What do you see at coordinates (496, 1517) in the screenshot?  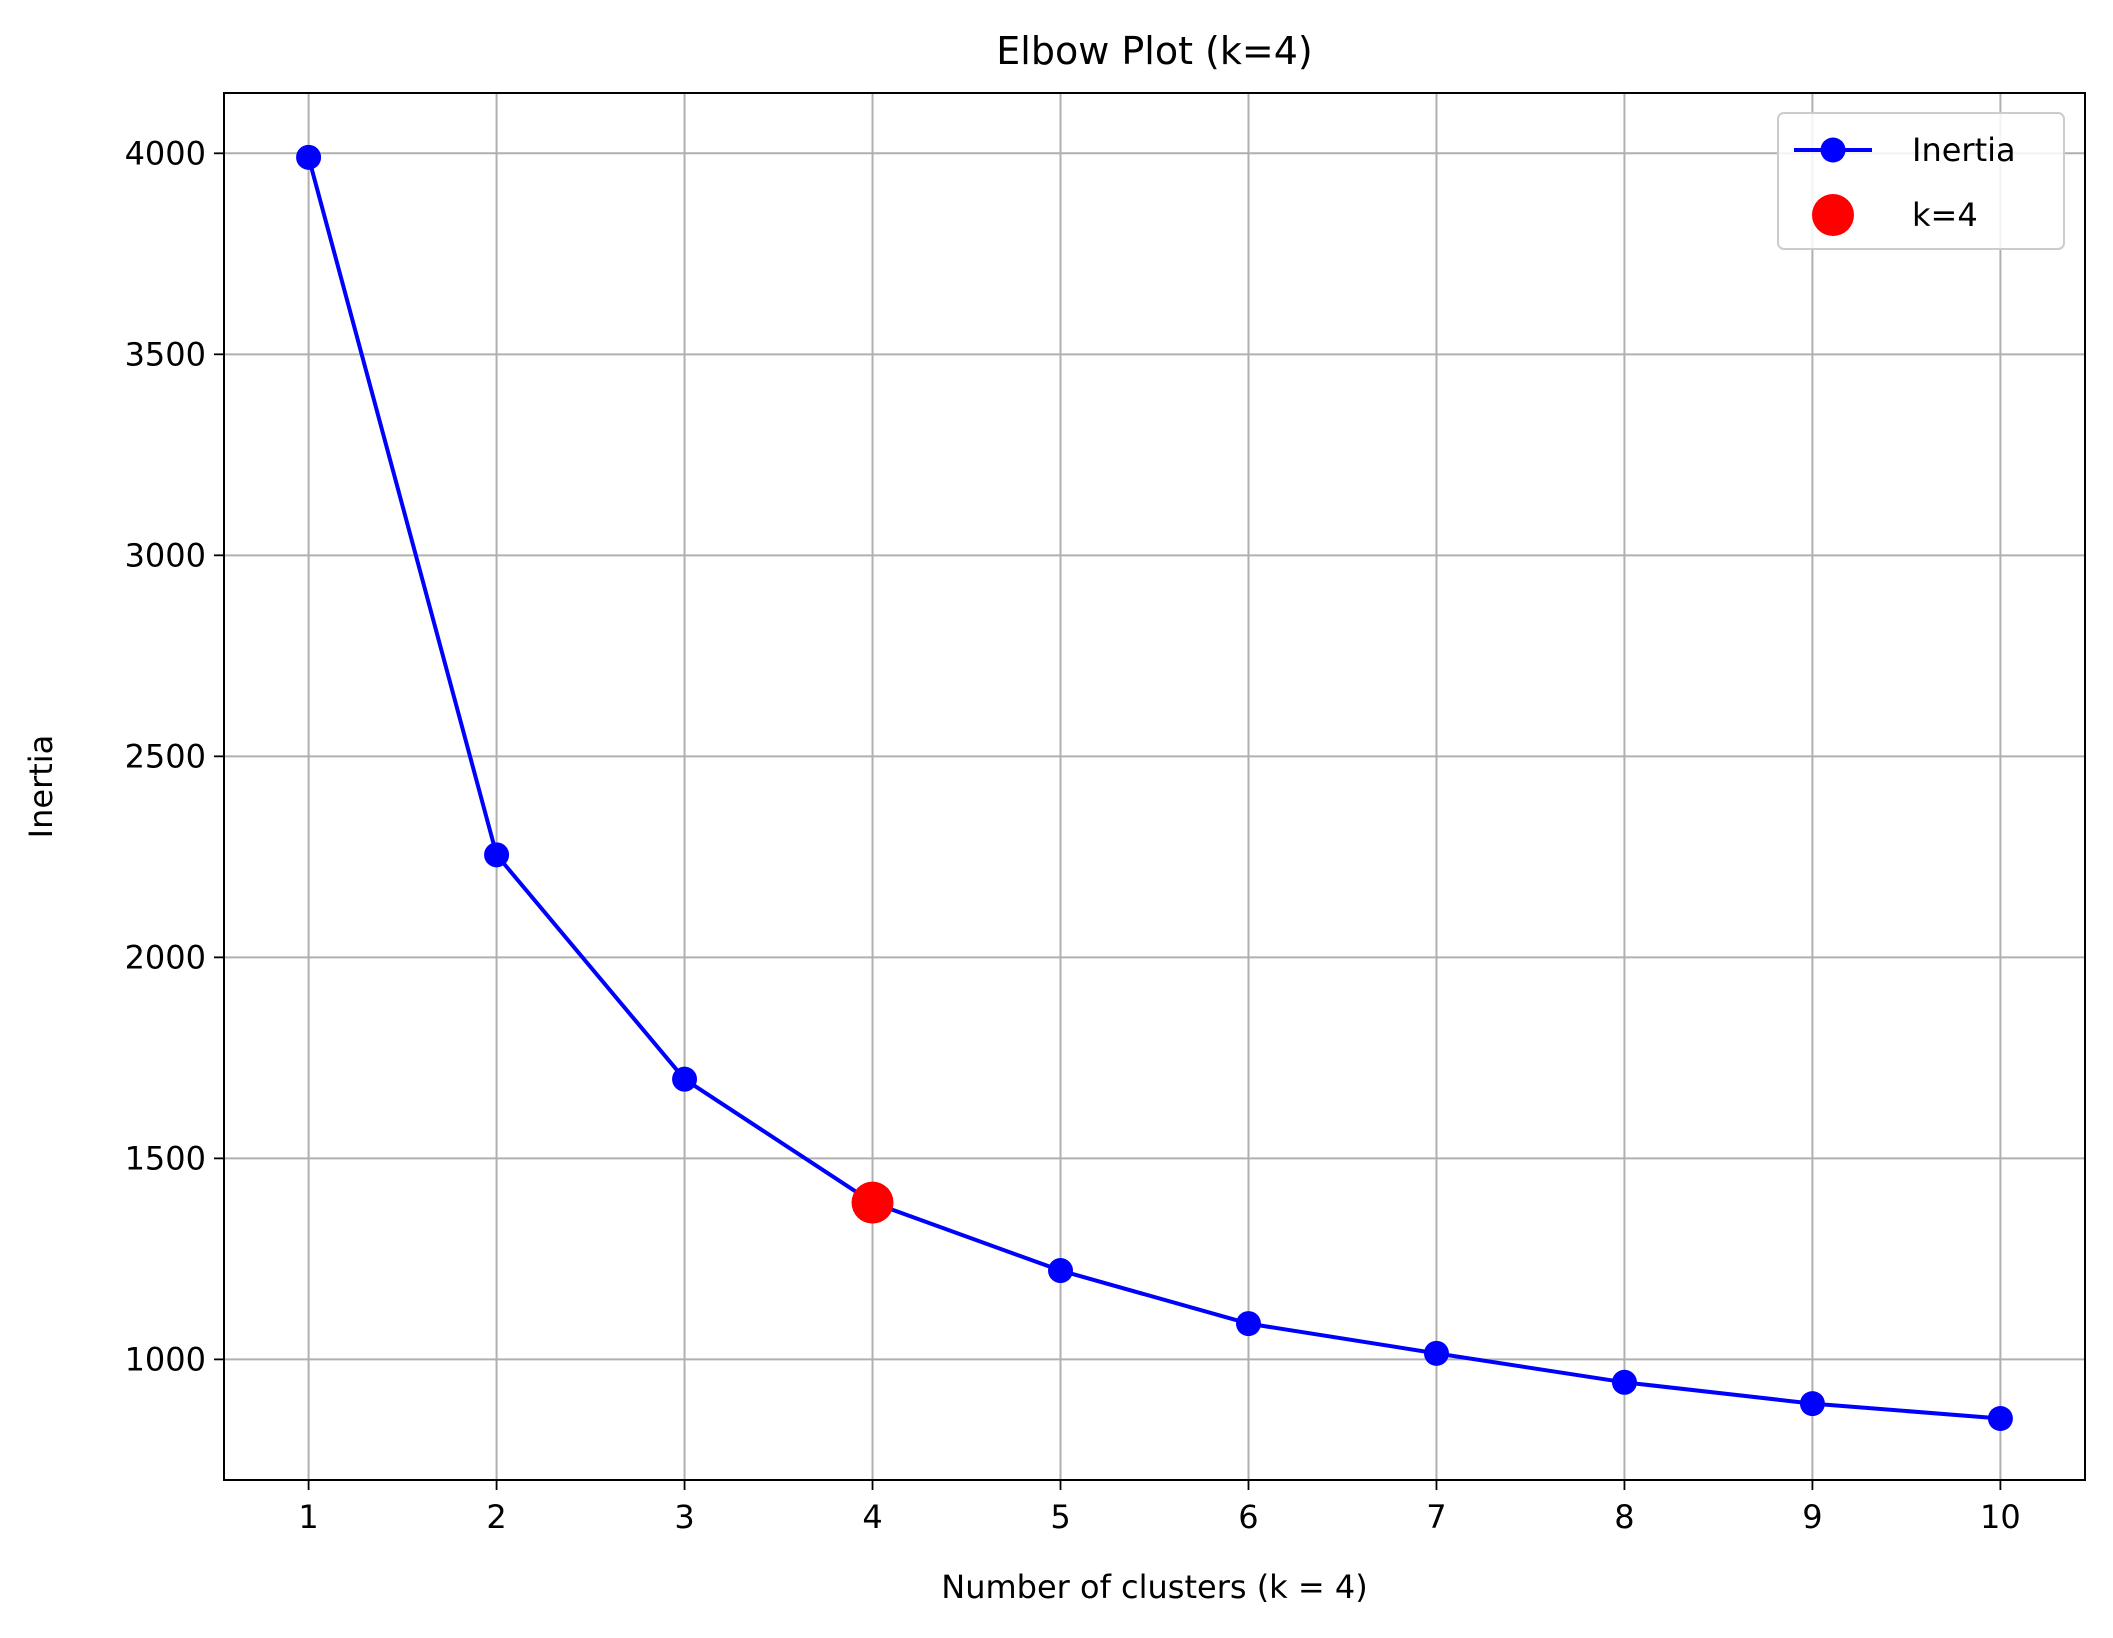 I see `x-tick-label: 2` at bounding box center [496, 1517].